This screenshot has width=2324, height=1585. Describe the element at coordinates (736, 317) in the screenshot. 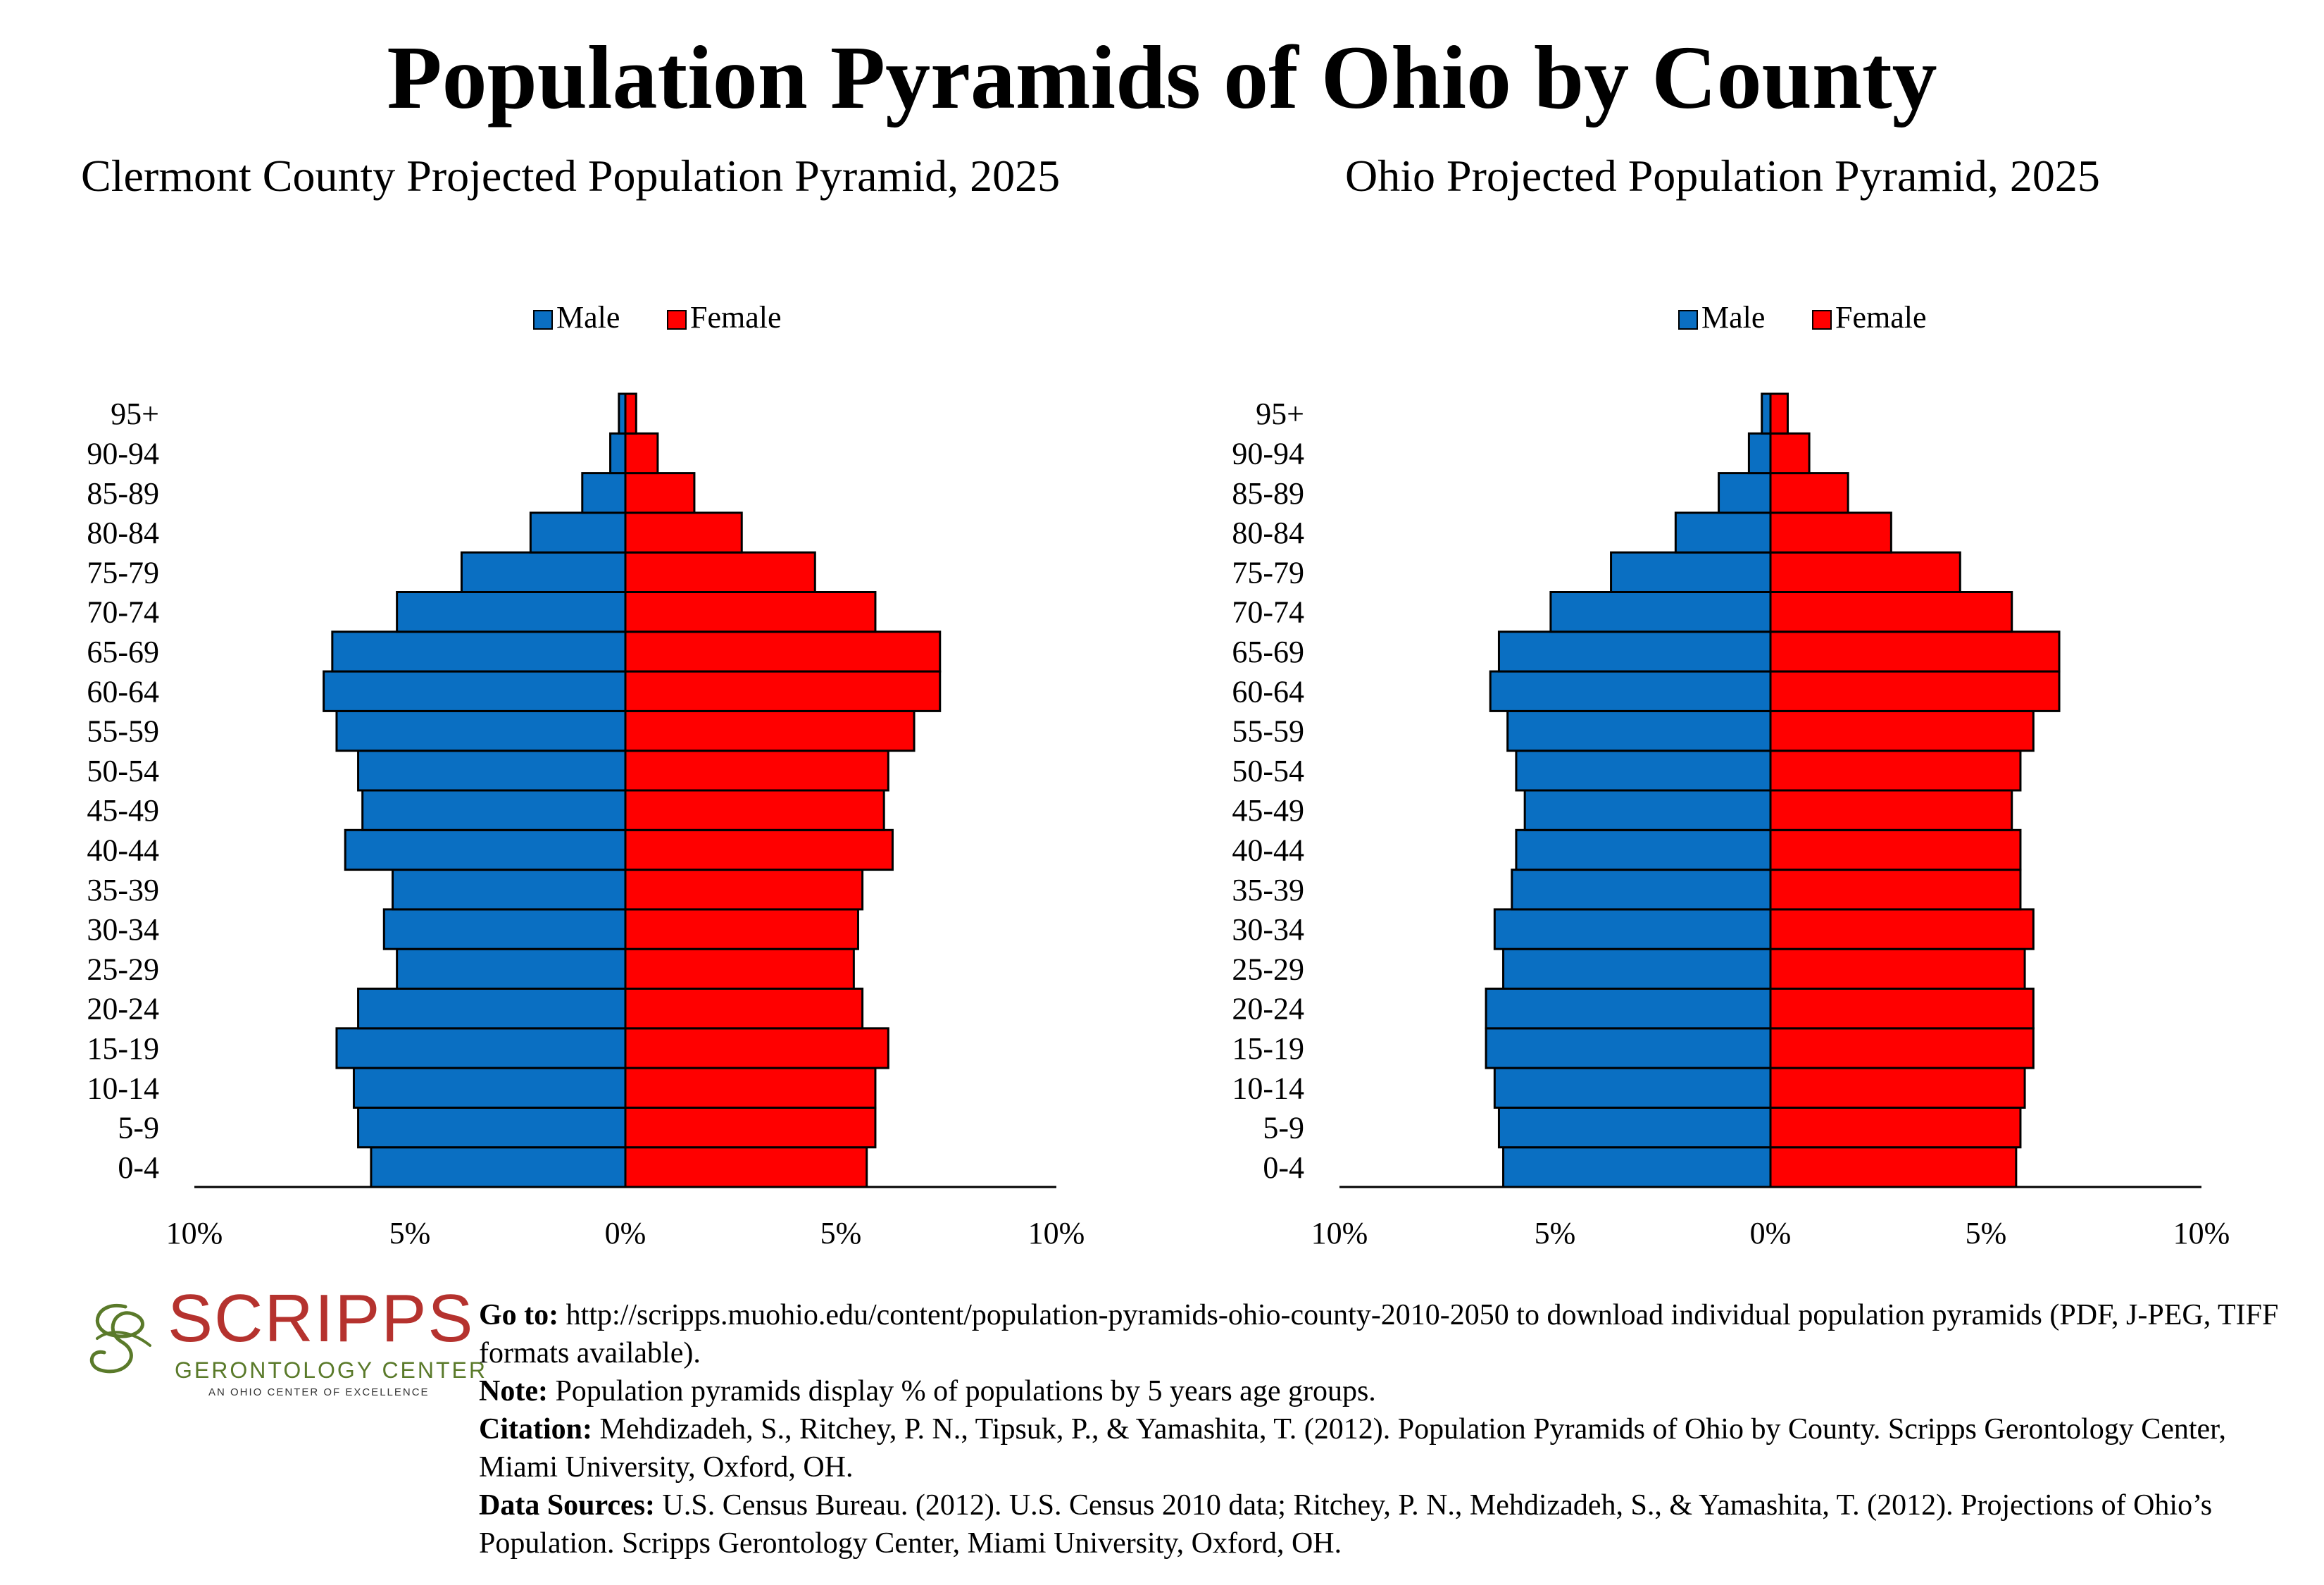

I see `legend-label-female-clermont: Female` at that location.